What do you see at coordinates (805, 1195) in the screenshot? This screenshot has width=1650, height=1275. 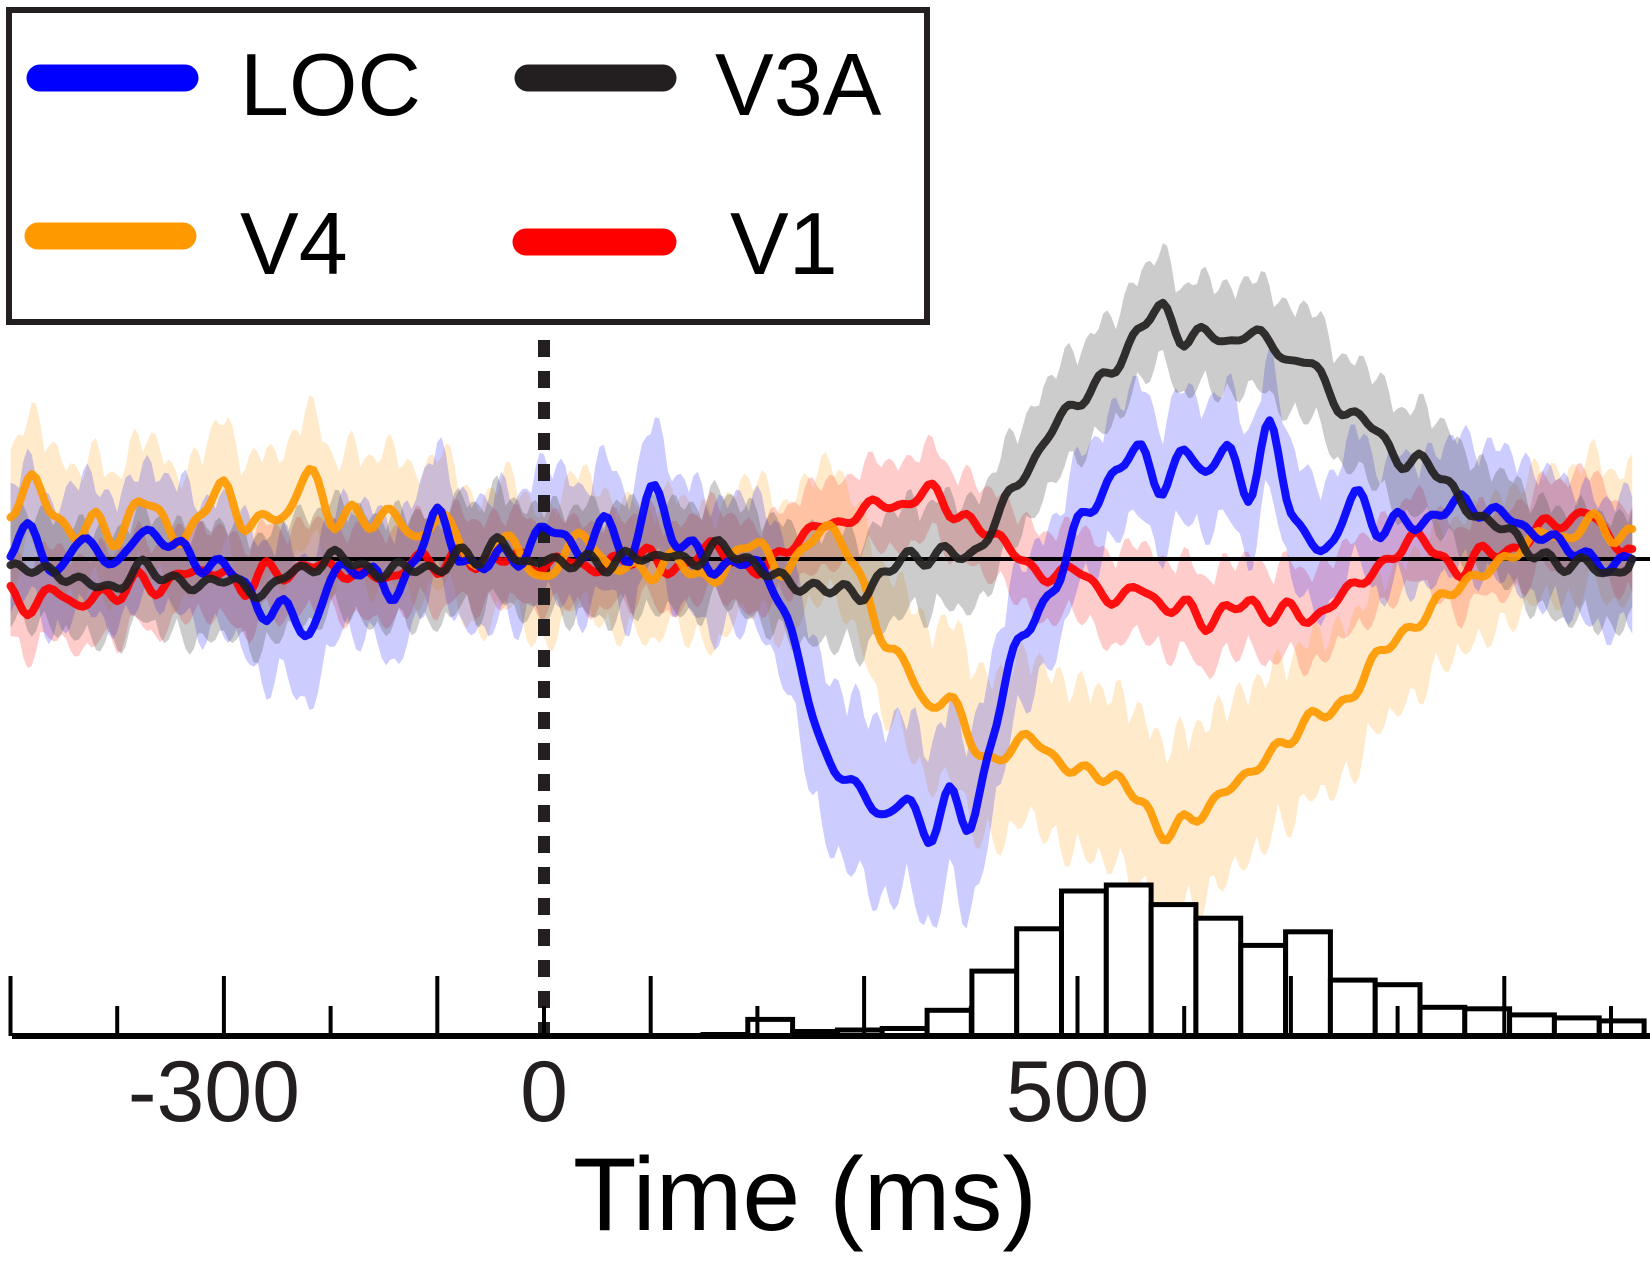 I see `x-axis-label: Time (ms)` at bounding box center [805, 1195].